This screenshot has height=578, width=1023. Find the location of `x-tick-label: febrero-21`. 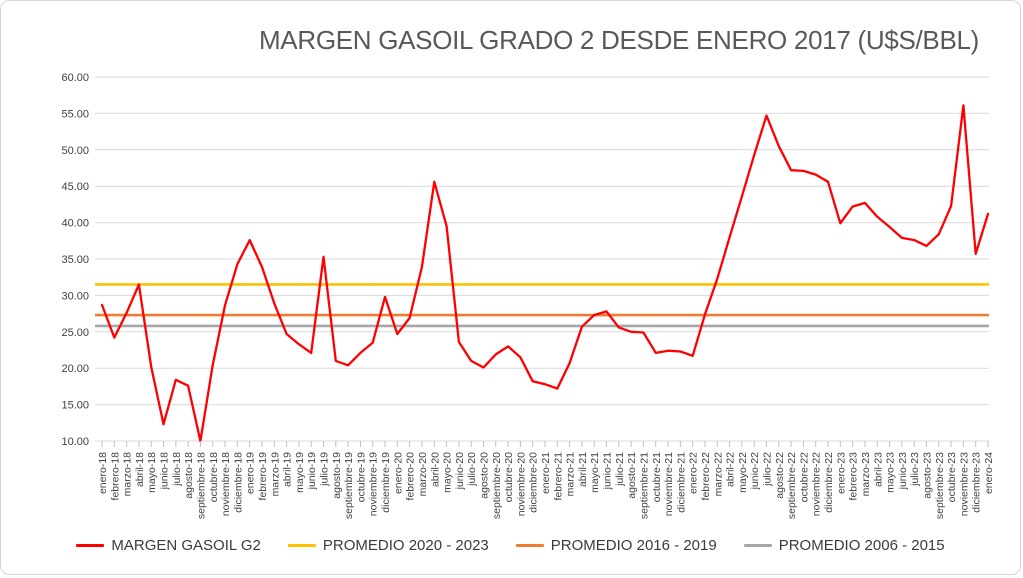

x-tick-label: febrero-21 is located at coordinates (558, 476).